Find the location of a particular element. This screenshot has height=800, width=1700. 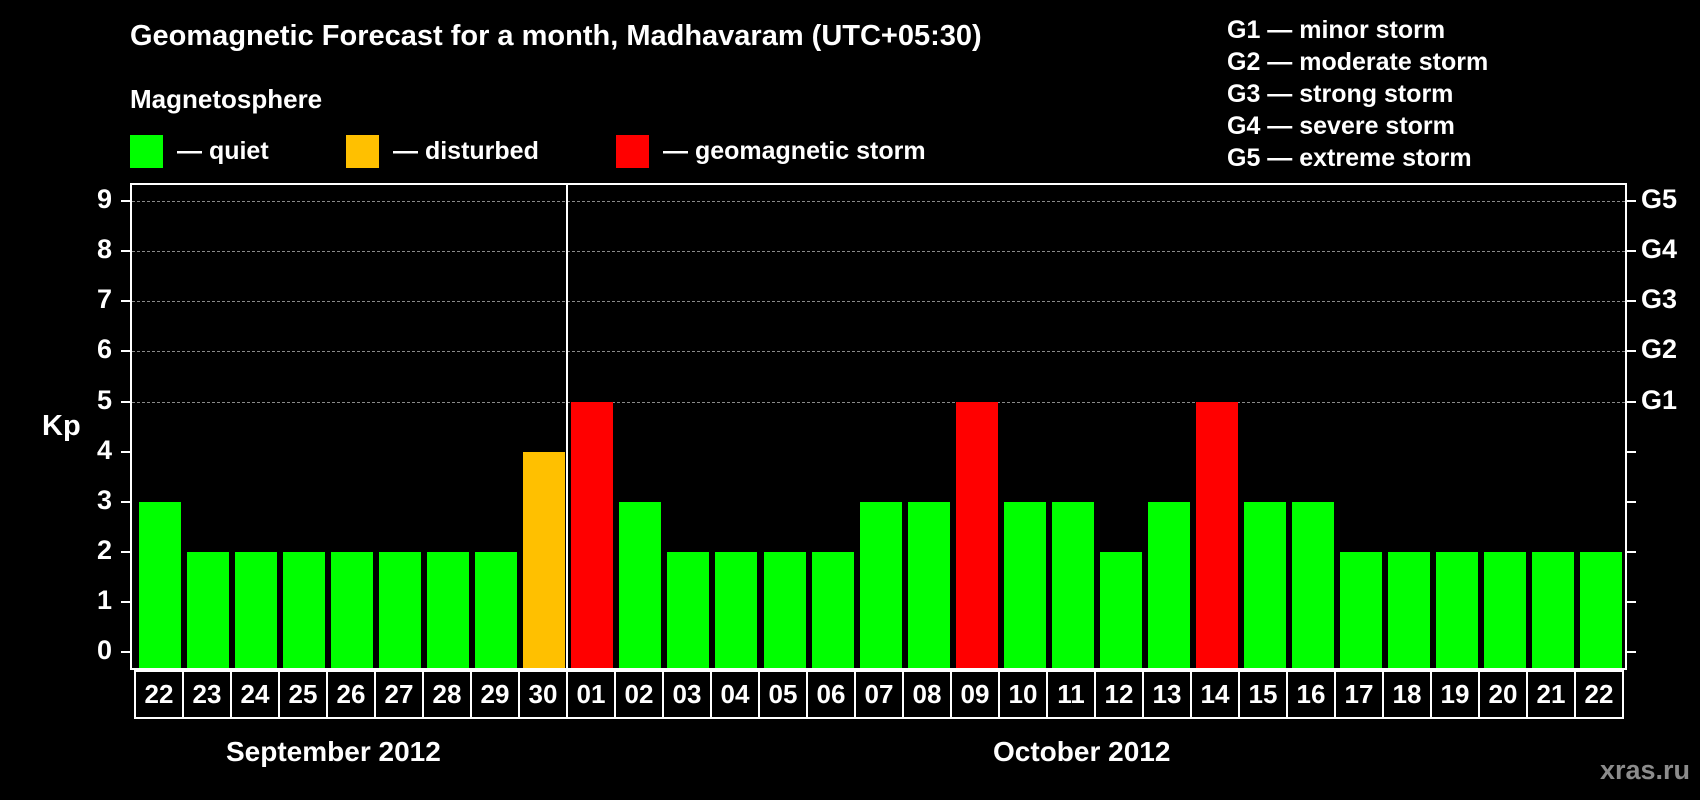

y-tick-label: 2 is located at coordinates (104, 549).